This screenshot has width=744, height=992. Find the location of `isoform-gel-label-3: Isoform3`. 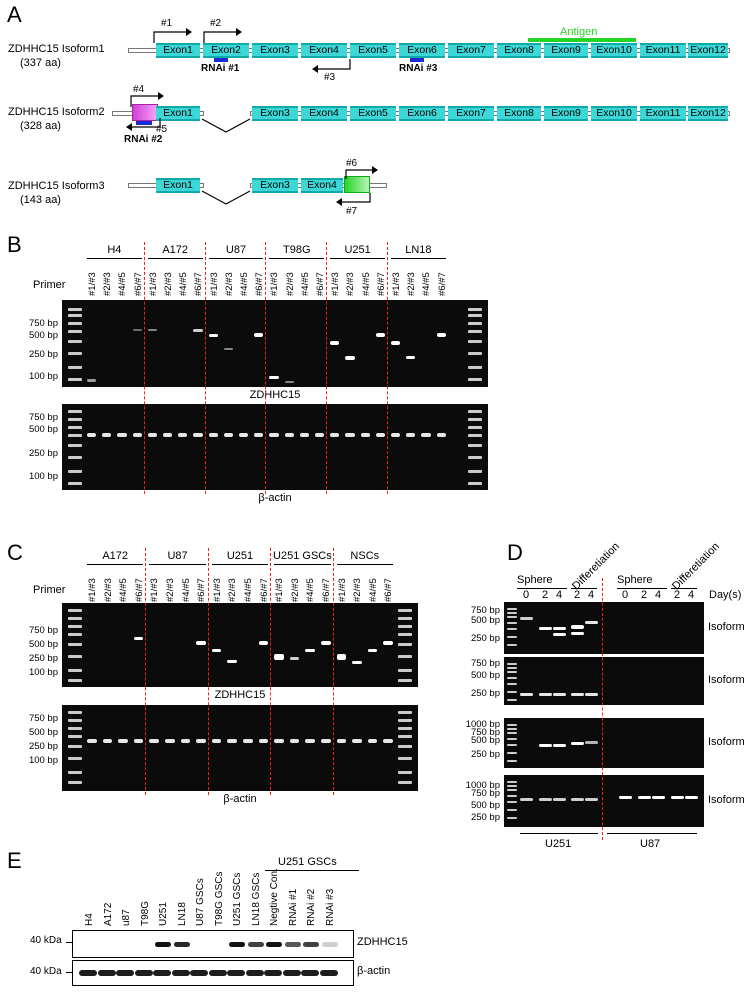

isoform-gel-label-3: Isoform3 is located at coordinates (726, 800).